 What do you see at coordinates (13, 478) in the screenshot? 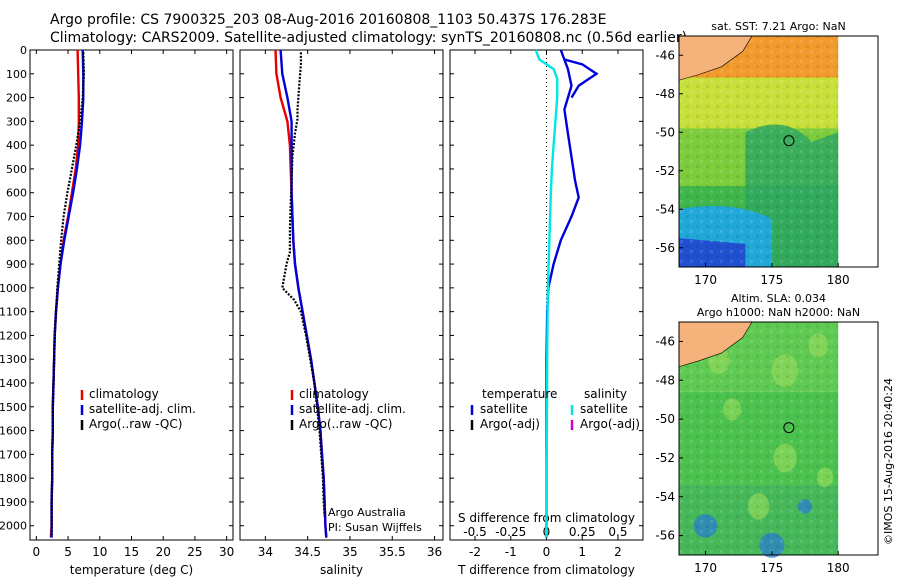
I see `y-tick-label: 1800` at bounding box center [13, 478].